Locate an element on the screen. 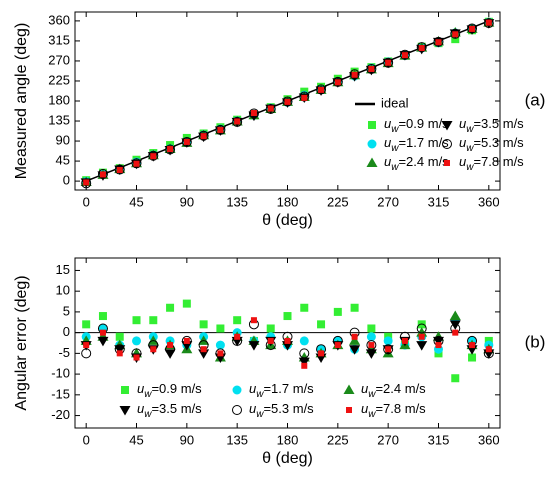 The height and width of the screenshot is (484, 550). x-tick-label: 360 is located at coordinates (489, 201).